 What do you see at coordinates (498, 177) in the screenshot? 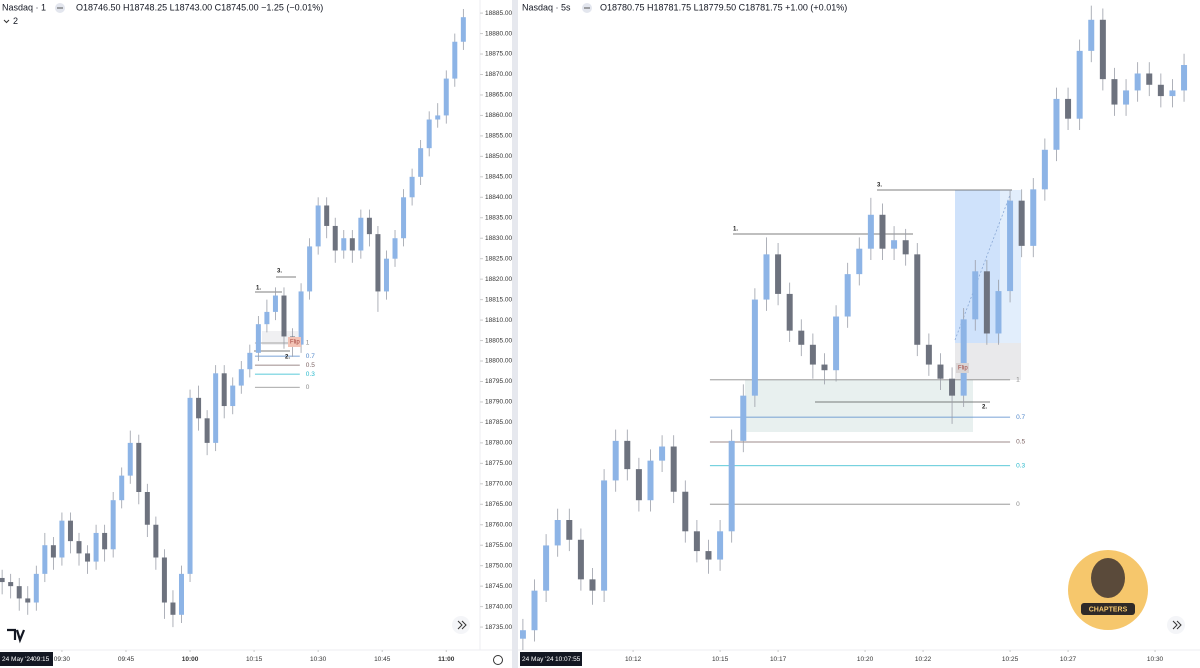
I see `y-tick-label: 18845.00` at bounding box center [498, 177].